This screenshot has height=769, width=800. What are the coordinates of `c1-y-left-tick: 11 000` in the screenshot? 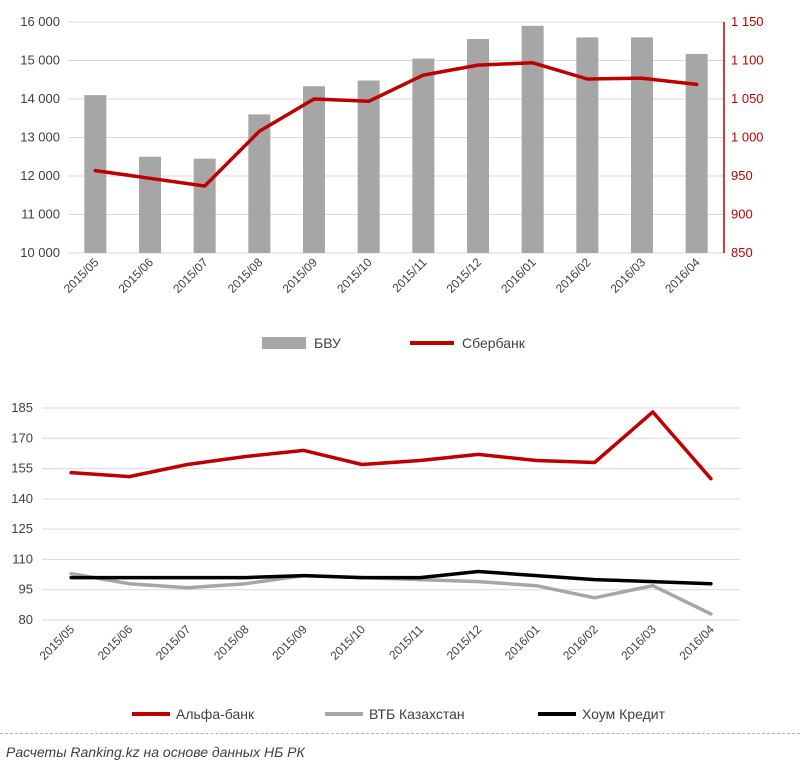 It's located at (40, 214).